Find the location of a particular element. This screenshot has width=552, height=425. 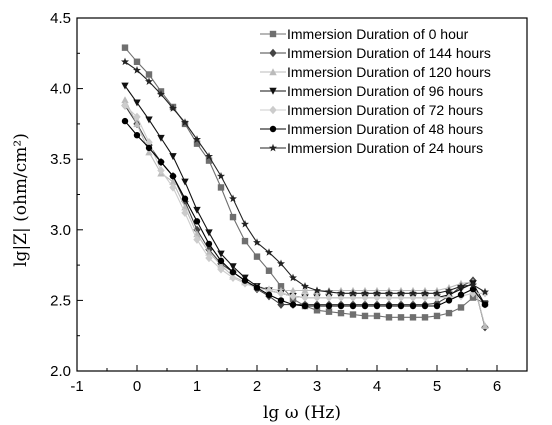

x-tick-label: 6 is located at coordinates (497, 386).